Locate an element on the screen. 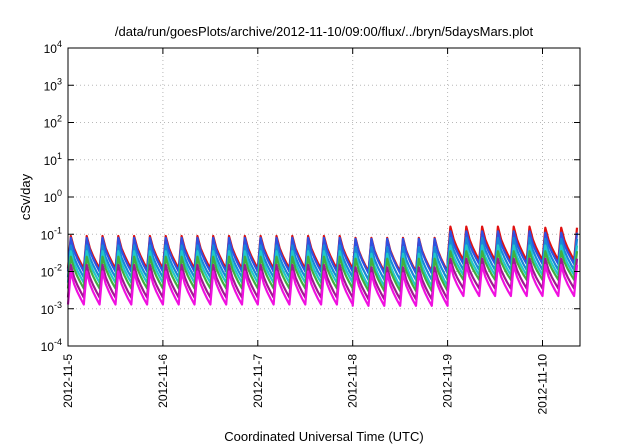 This screenshot has width=640, height=448. y-tick-label: 10⁰ is located at coordinates (53, 196).